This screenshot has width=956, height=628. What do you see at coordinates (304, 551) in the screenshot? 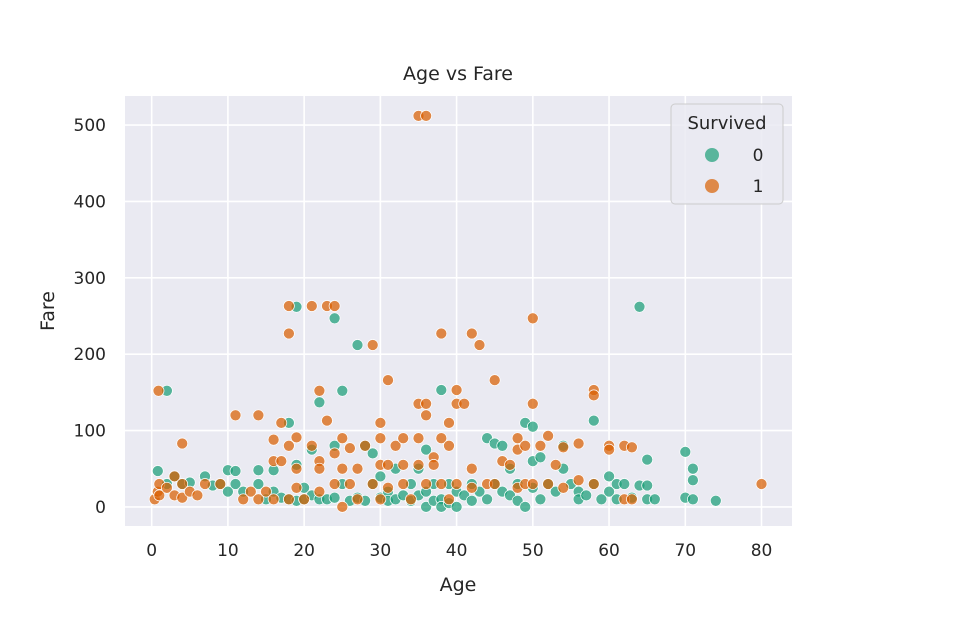
I see `x-tick-label-2: 20` at bounding box center [304, 551].